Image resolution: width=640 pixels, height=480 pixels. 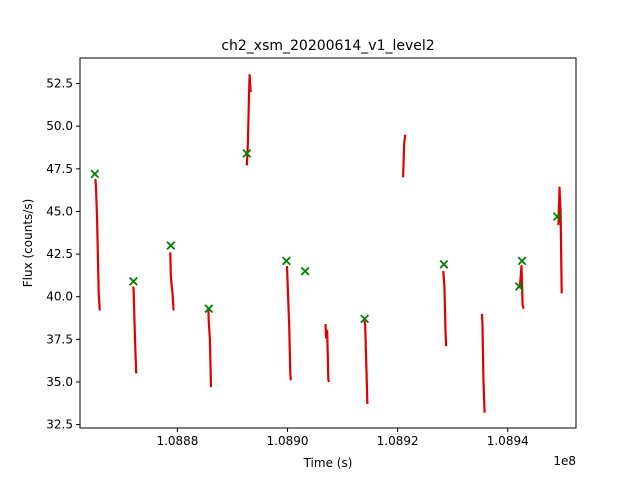 I want to click on x-tick-label: 1.0892, so click(x=398, y=441).